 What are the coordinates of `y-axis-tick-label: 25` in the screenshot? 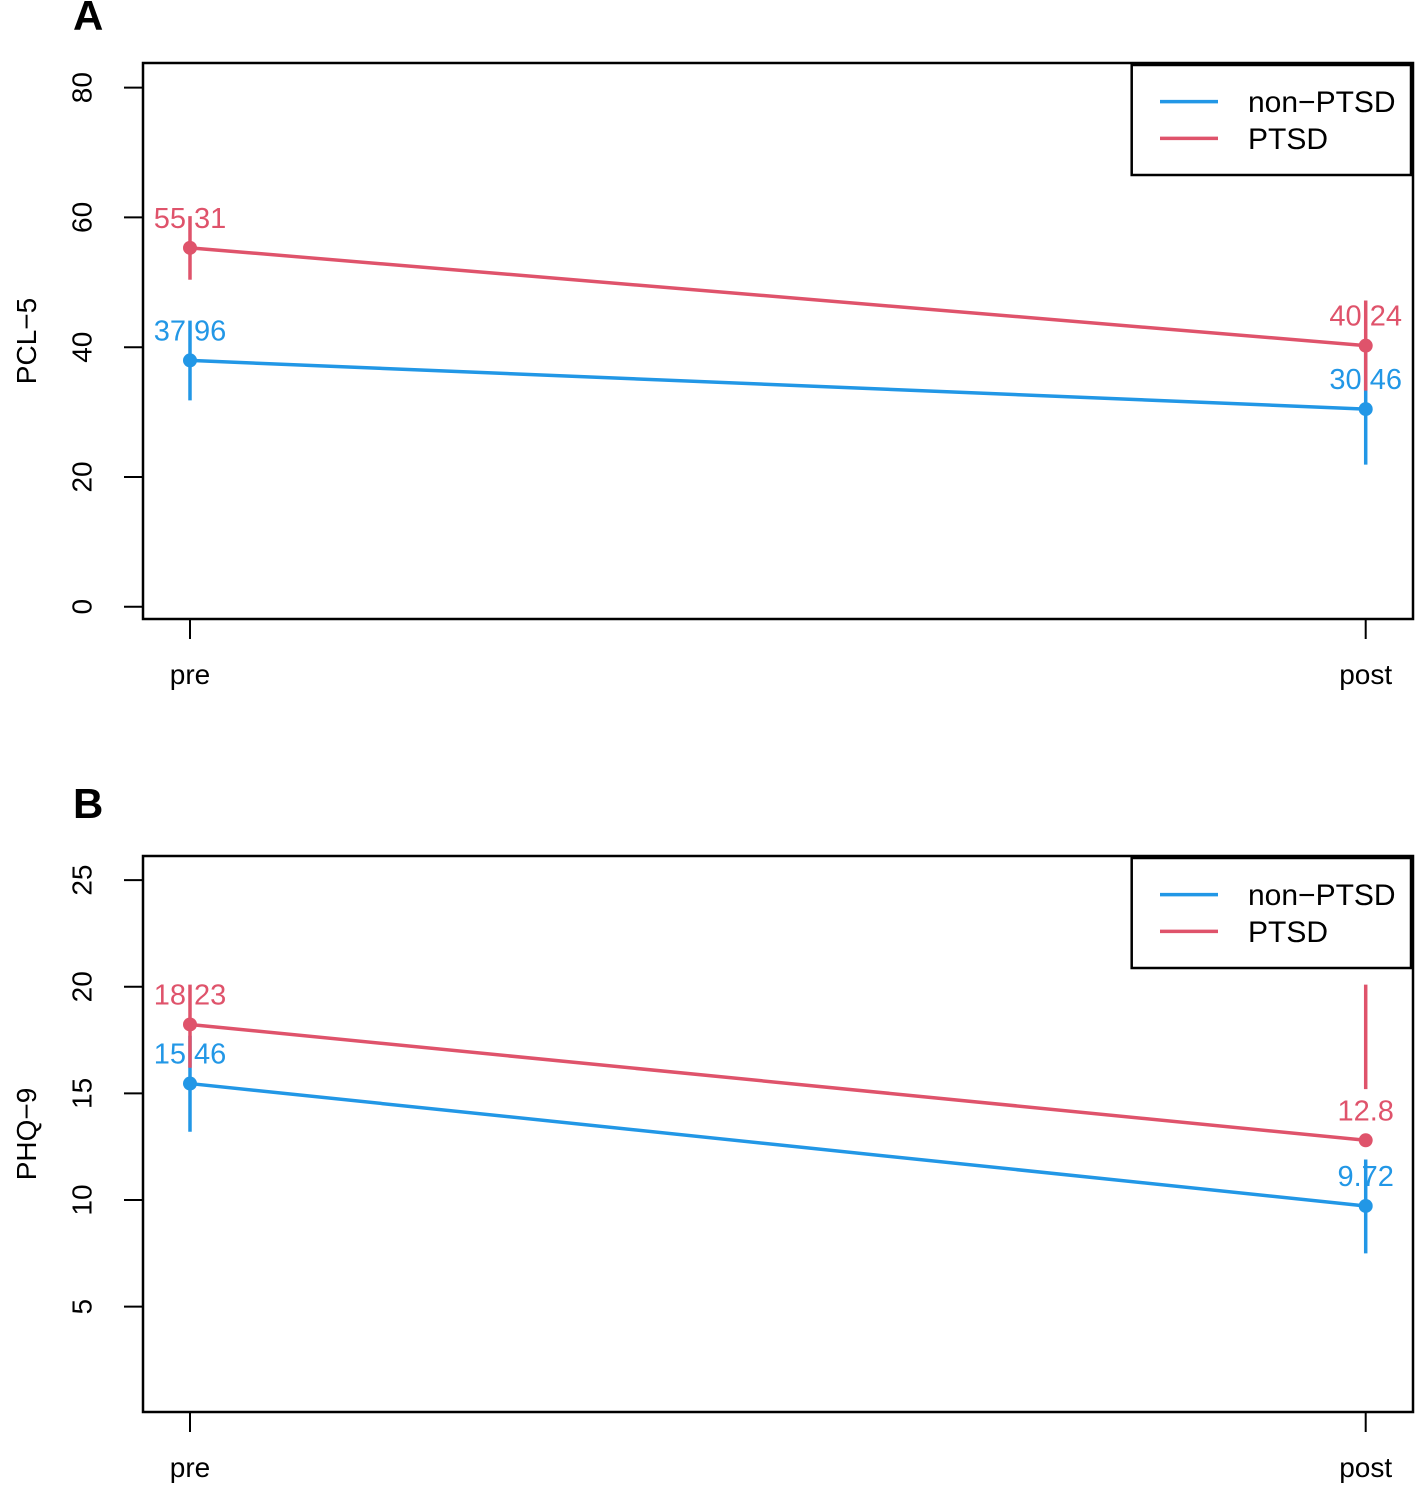 It's located at (81, 880).